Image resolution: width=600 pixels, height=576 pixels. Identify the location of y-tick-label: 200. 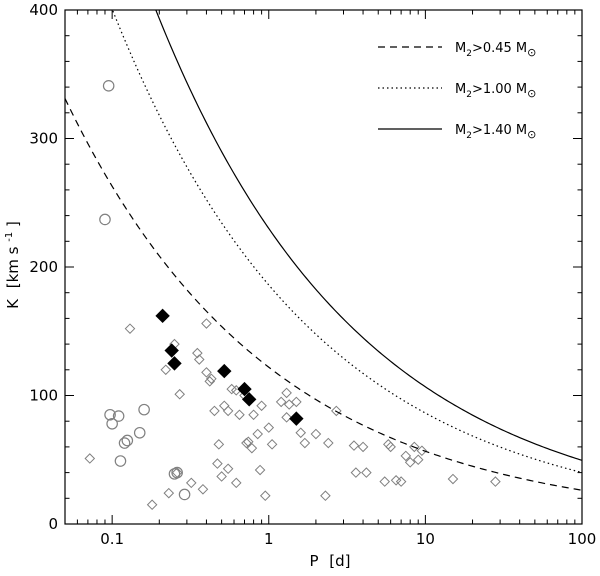
(43, 267).